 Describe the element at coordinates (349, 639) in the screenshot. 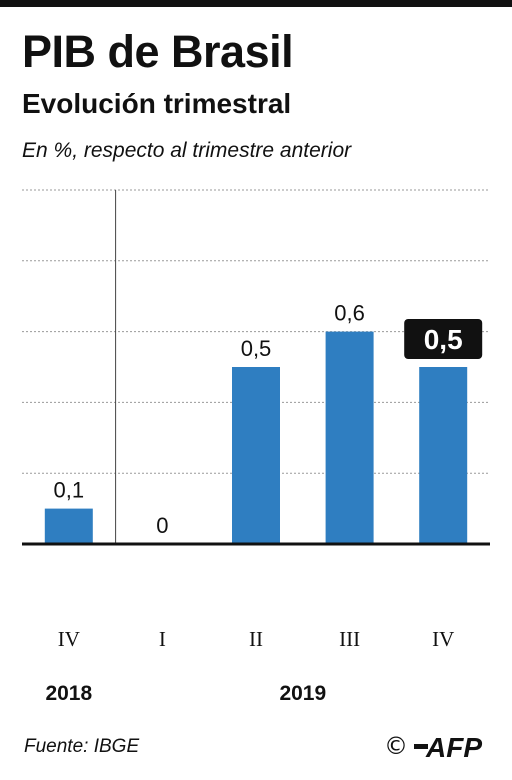

I see `x-tick-label-4: III` at that location.